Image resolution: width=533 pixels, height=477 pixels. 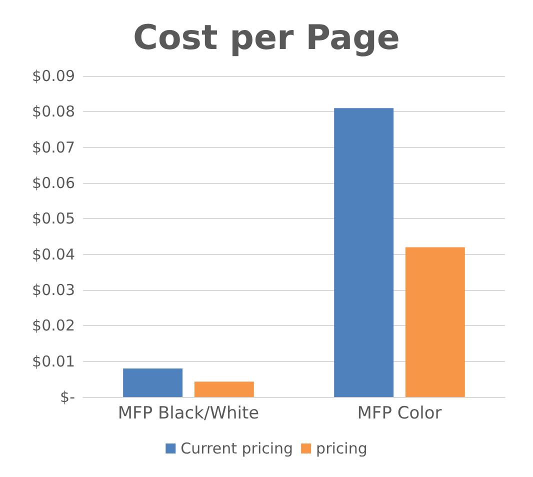 I want to click on y-tick-label: $0.02, so click(x=53, y=325).